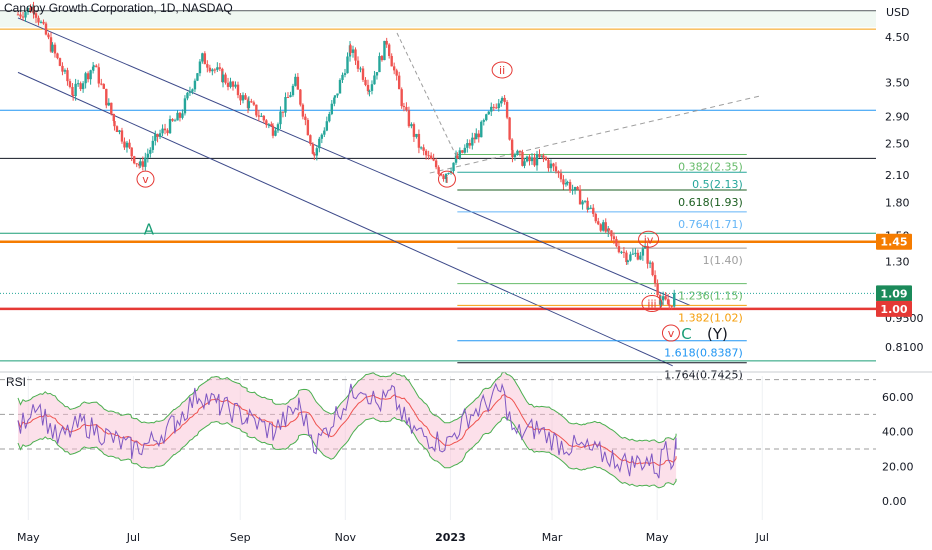 The width and height of the screenshot is (932, 550). What do you see at coordinates (595, 134) in the screenshot?
I see `dashed-trendline` at bounding box center [595, 134].